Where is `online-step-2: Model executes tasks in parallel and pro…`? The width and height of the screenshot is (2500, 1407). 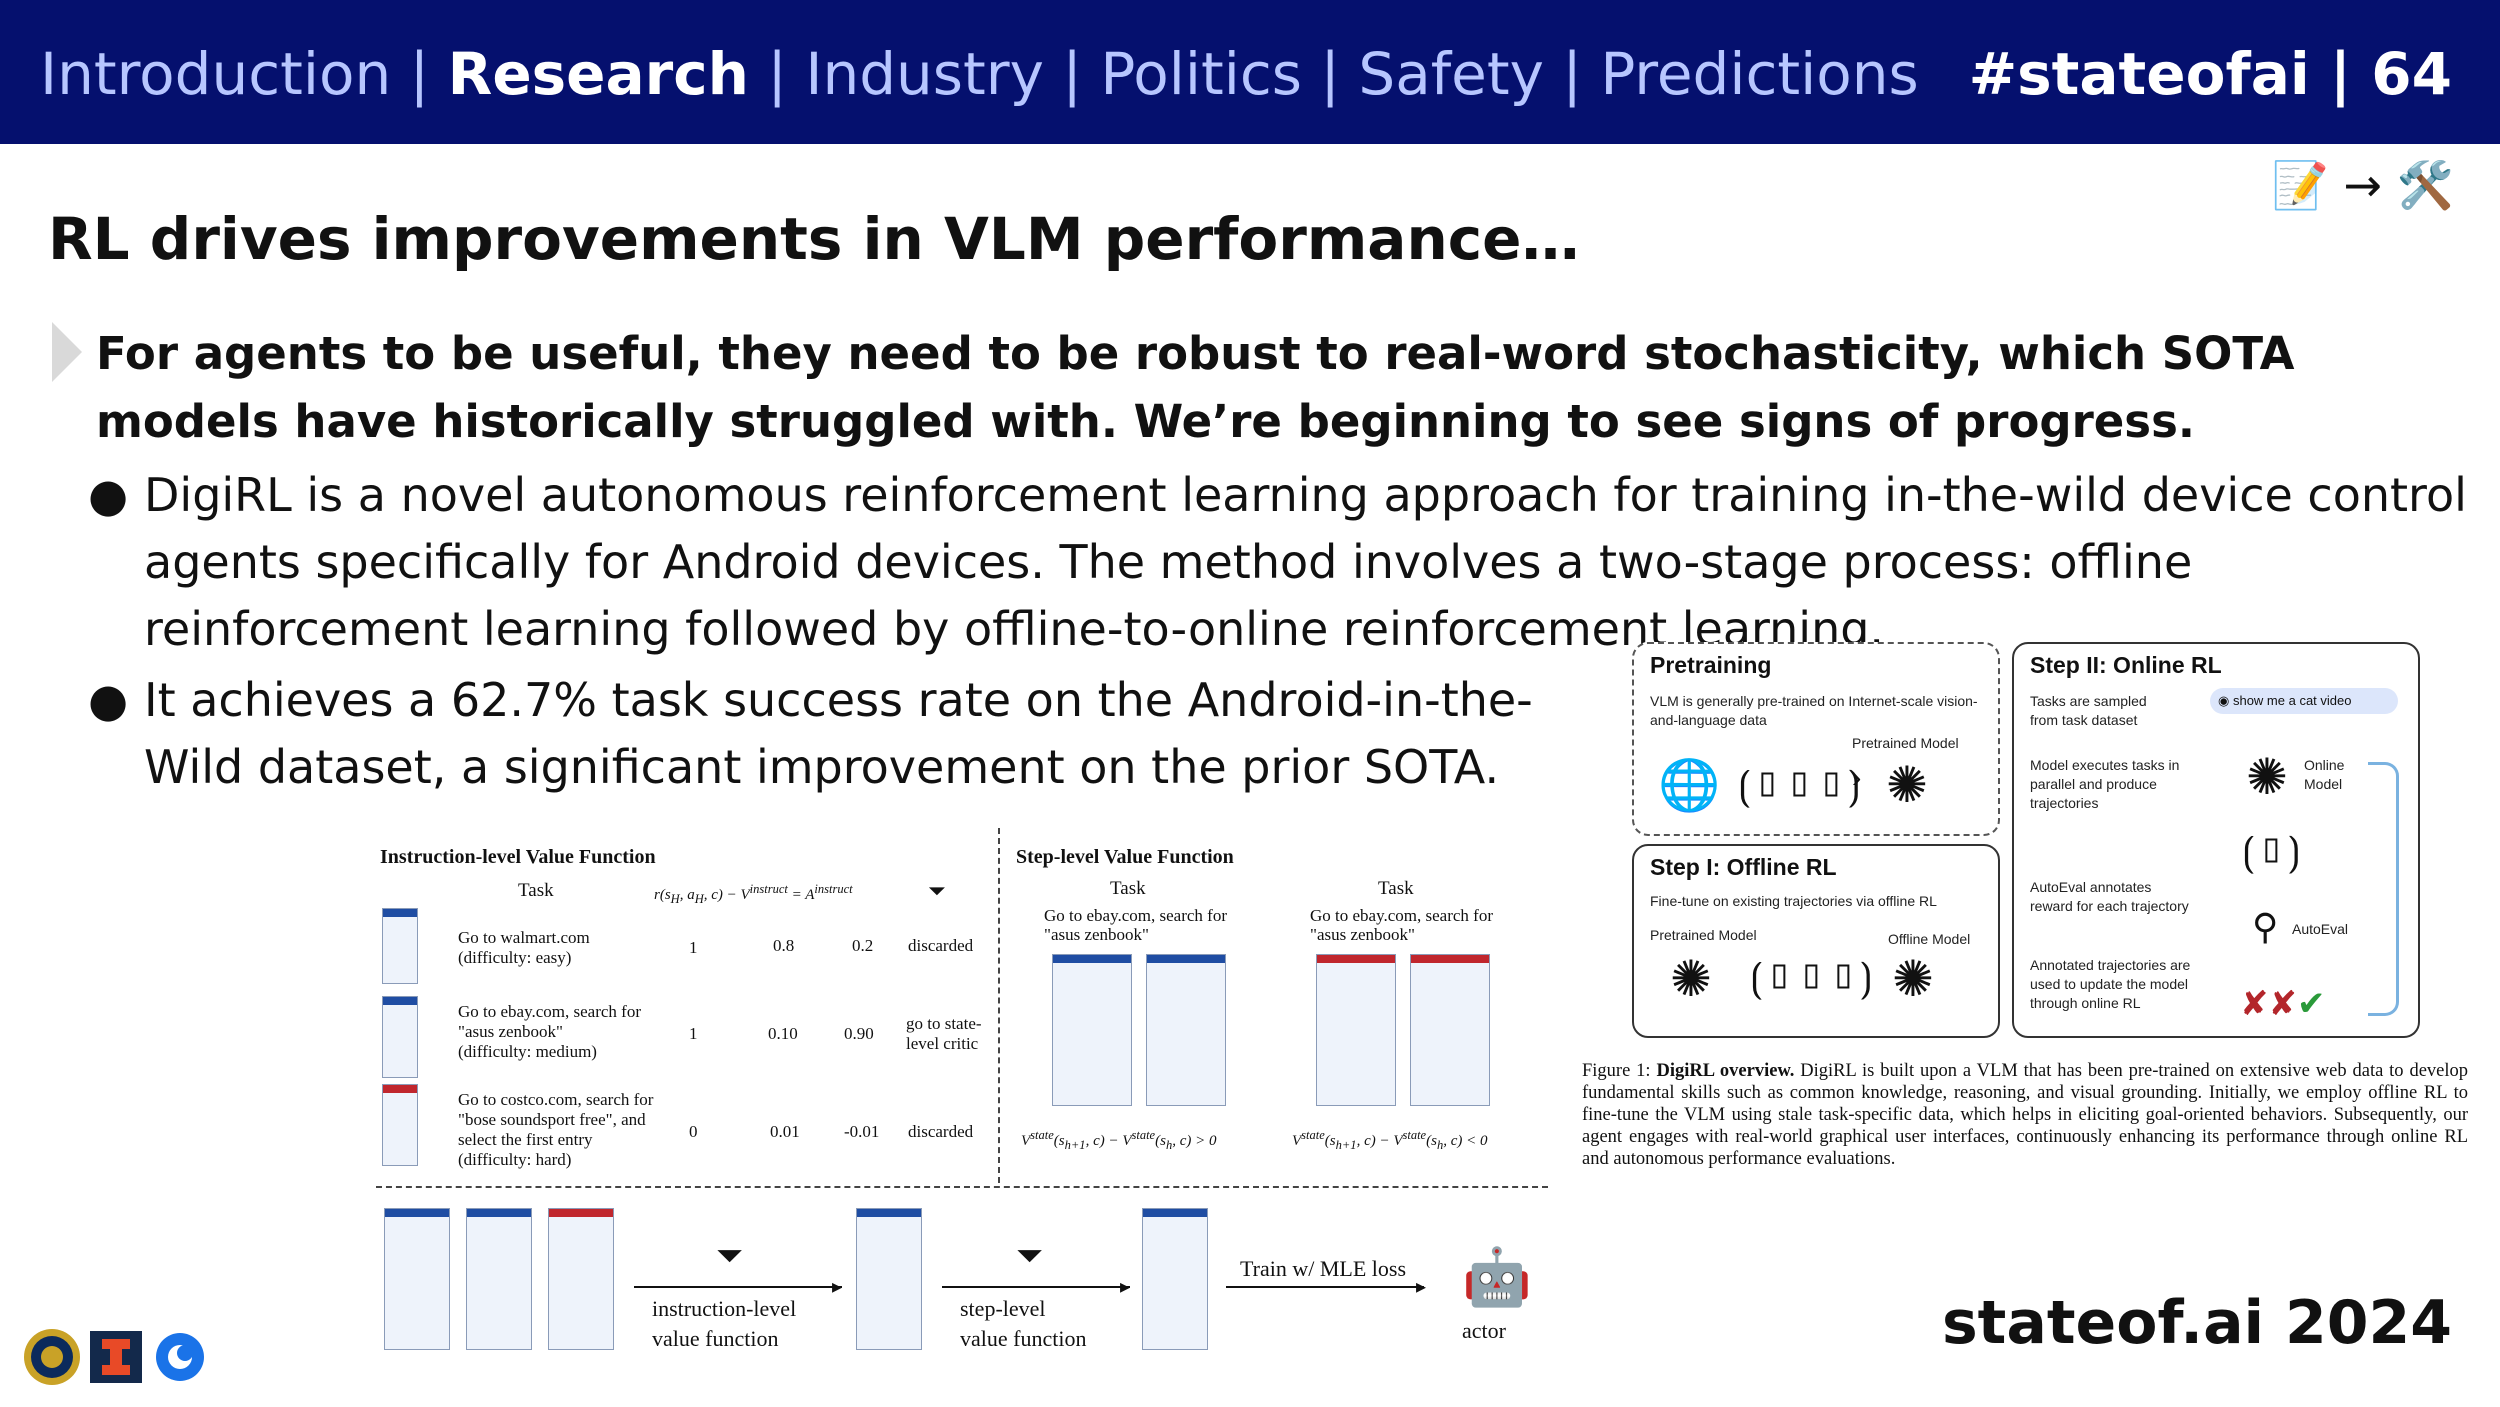 online-step-2: Model executes tasks in parallel and pro… is located at coordinates (2105, 784).